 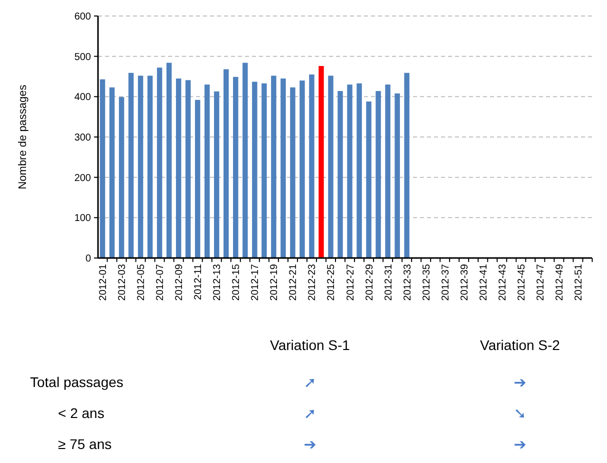 What do you see at coordinates (83, 17) in the screenshot?
I see `y-tick-label: 600` at bounding box center [83, 17].